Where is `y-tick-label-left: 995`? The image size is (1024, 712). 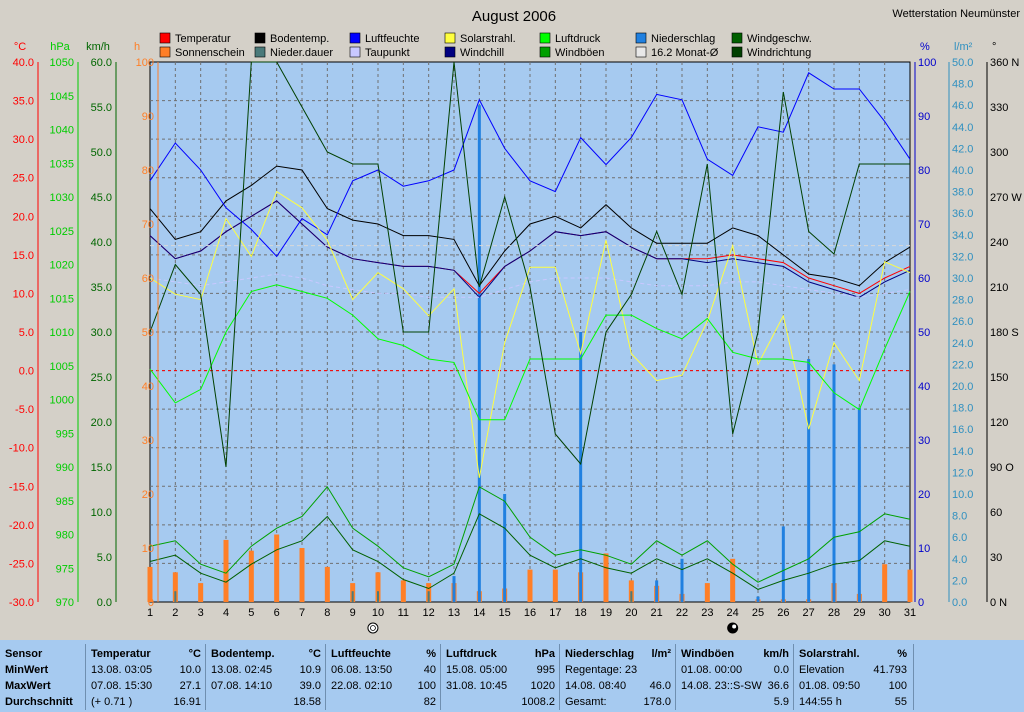
y-tick-label-left: 995 is located at coordinates (65, 434).